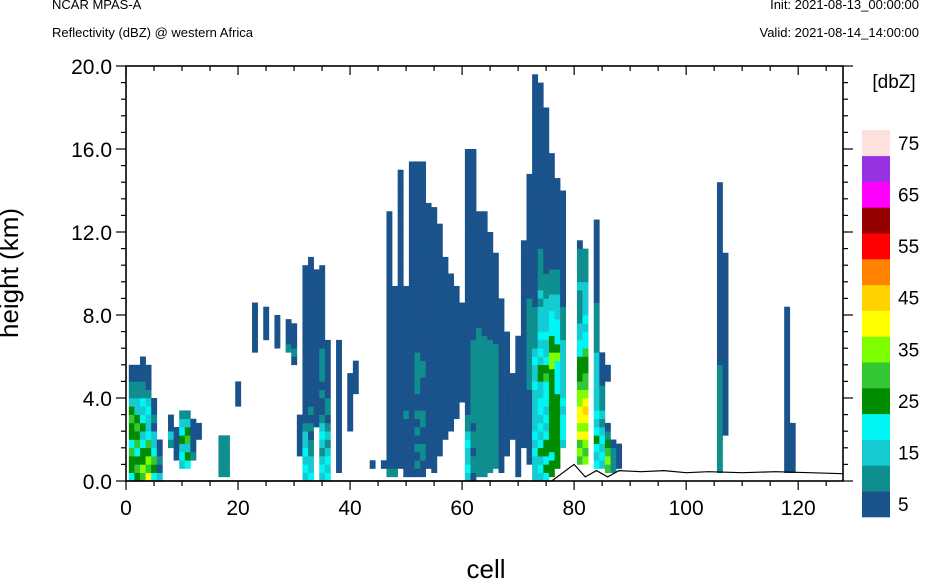 This screenshot has width=925, height=580. I want to click on colorbar-swatch, so click(876, 168).